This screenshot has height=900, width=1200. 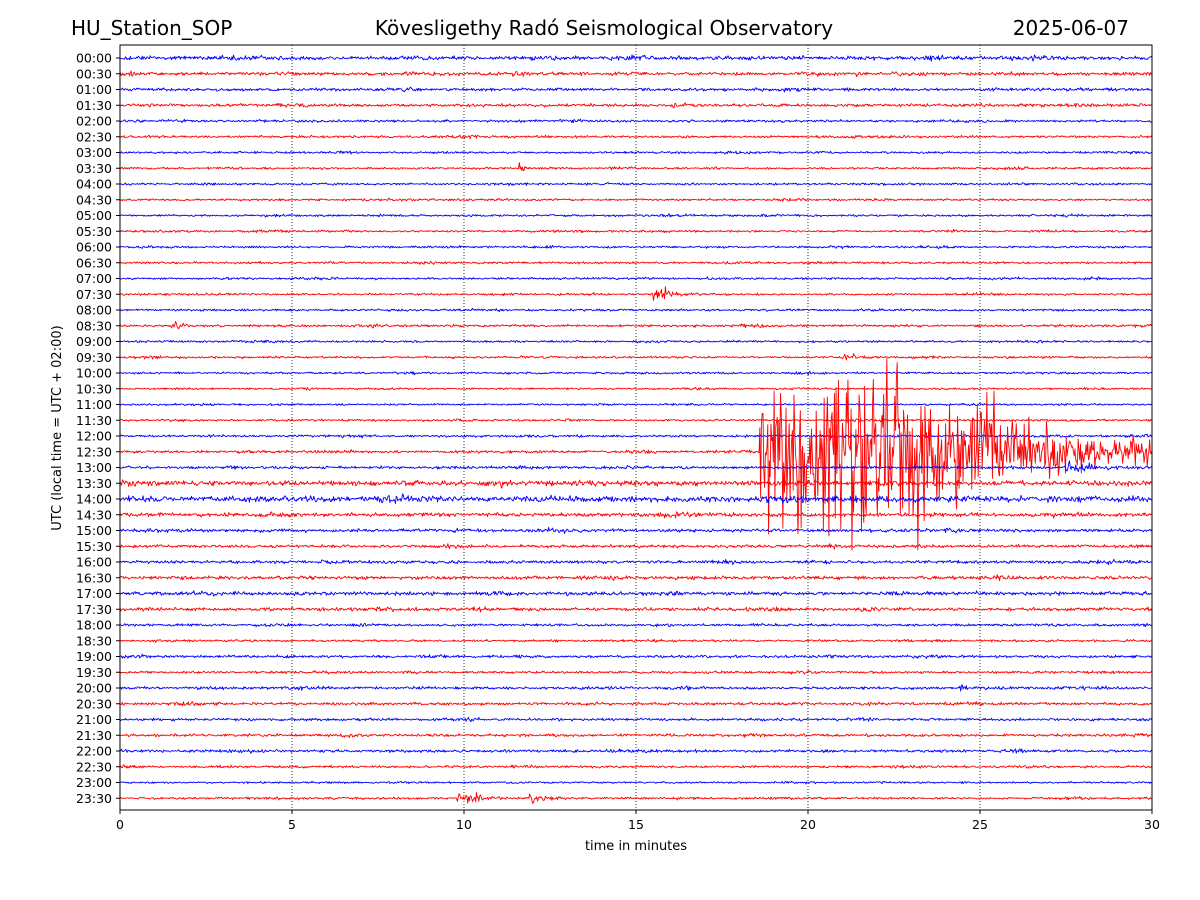 What do you see at coordinates (94, 514) in the screenshot?
I see `y-tick-label: 14:30` at bounding box center [94, 514].